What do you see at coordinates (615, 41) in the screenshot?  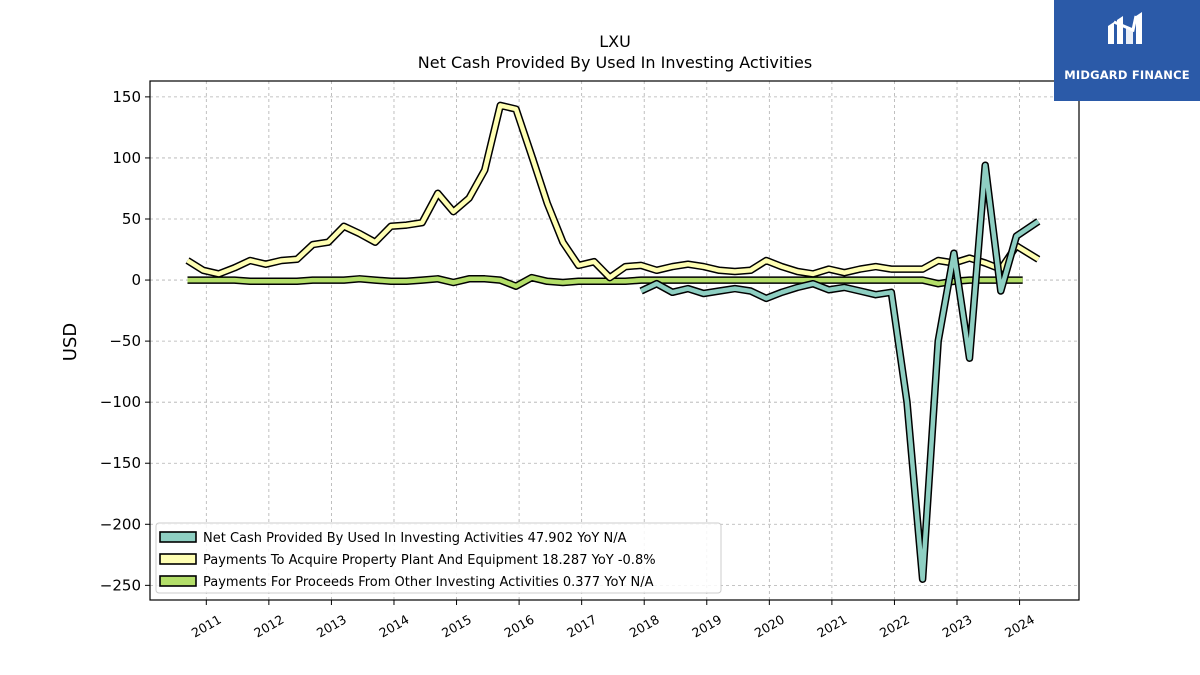 I see `chart-title: LXU` at bounding box center [615, 41].